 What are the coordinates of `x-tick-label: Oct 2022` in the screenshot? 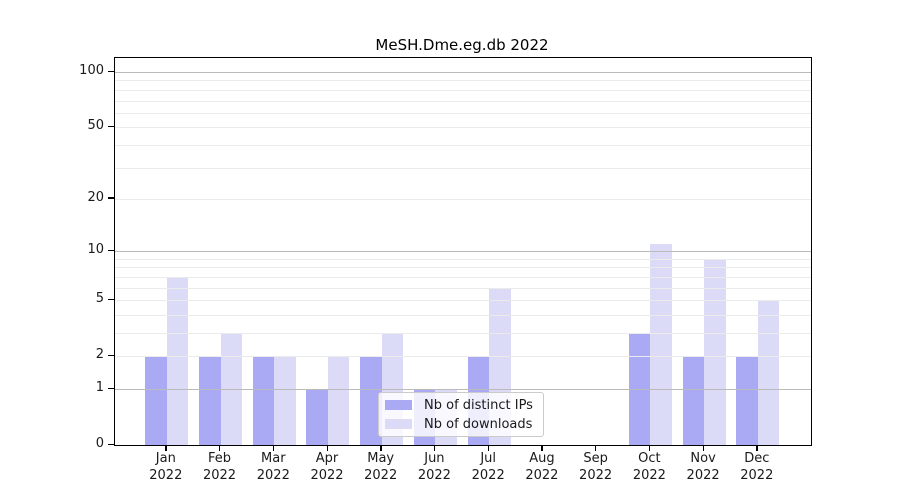 It's located at (649, 467).